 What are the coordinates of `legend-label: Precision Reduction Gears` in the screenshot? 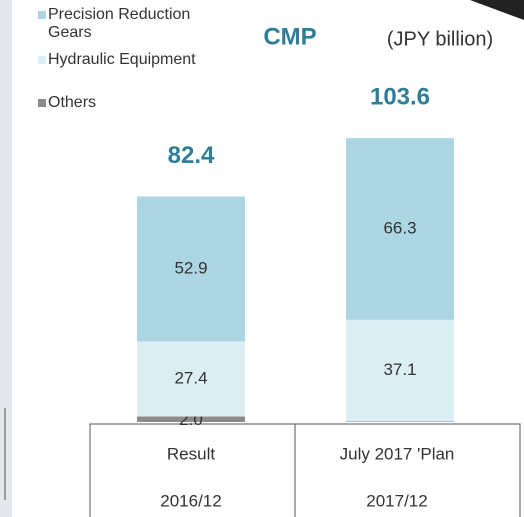 It's located at (119, 23).